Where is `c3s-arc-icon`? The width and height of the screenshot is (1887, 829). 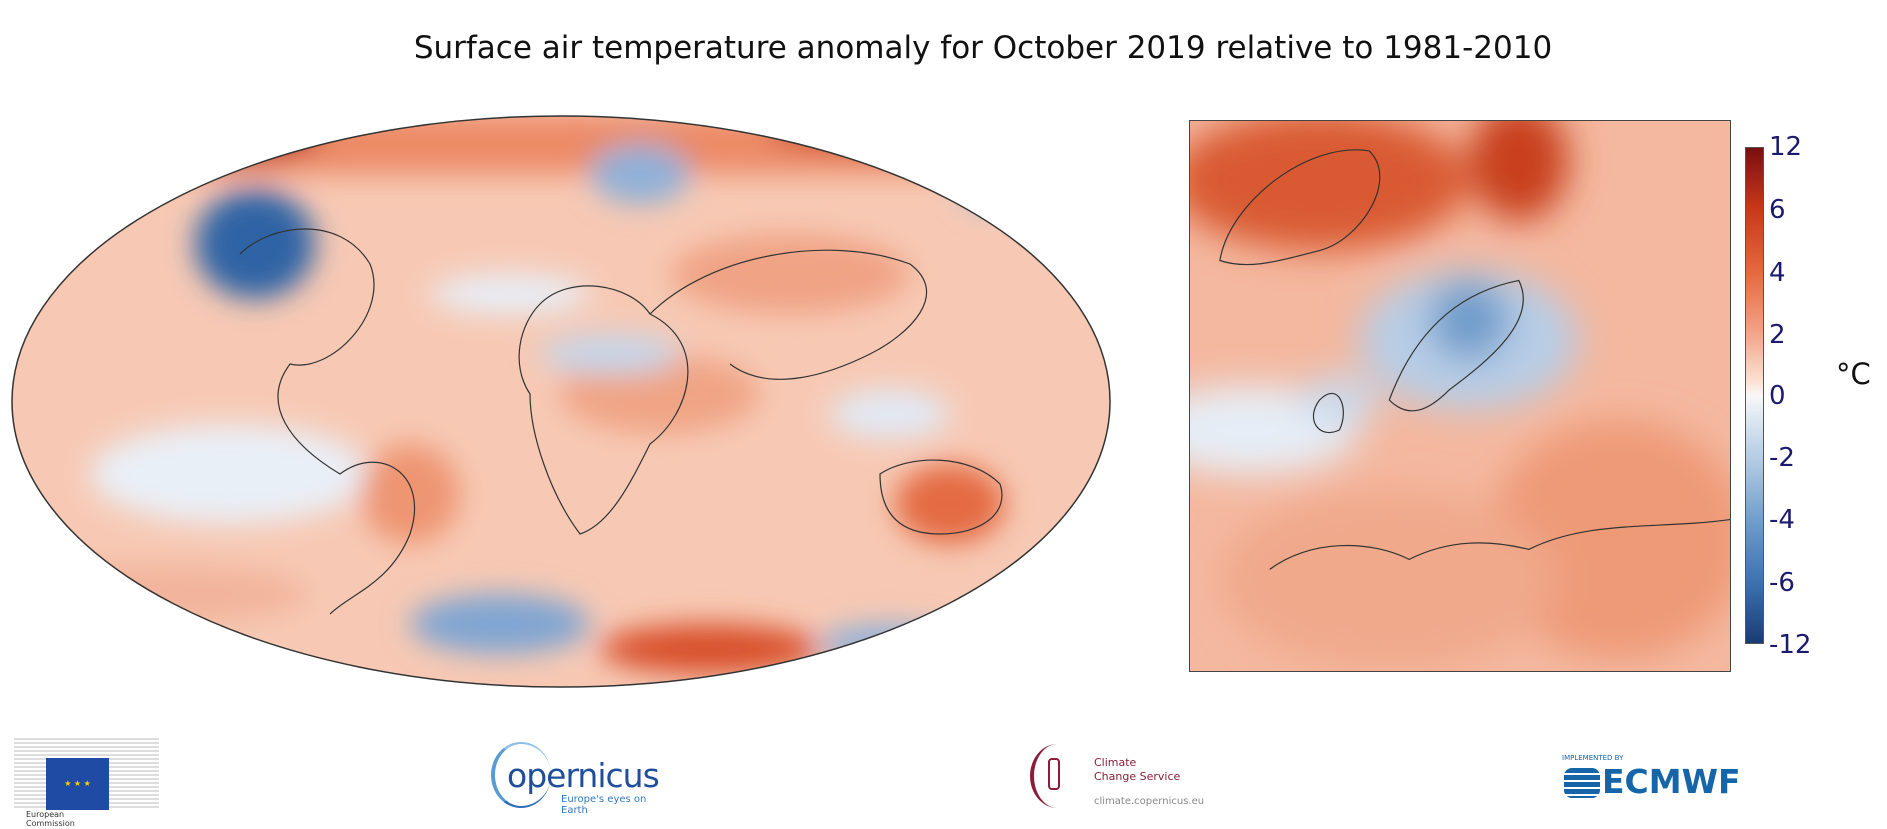
c3s-arc-icon is located at coordinates (1057, 776).